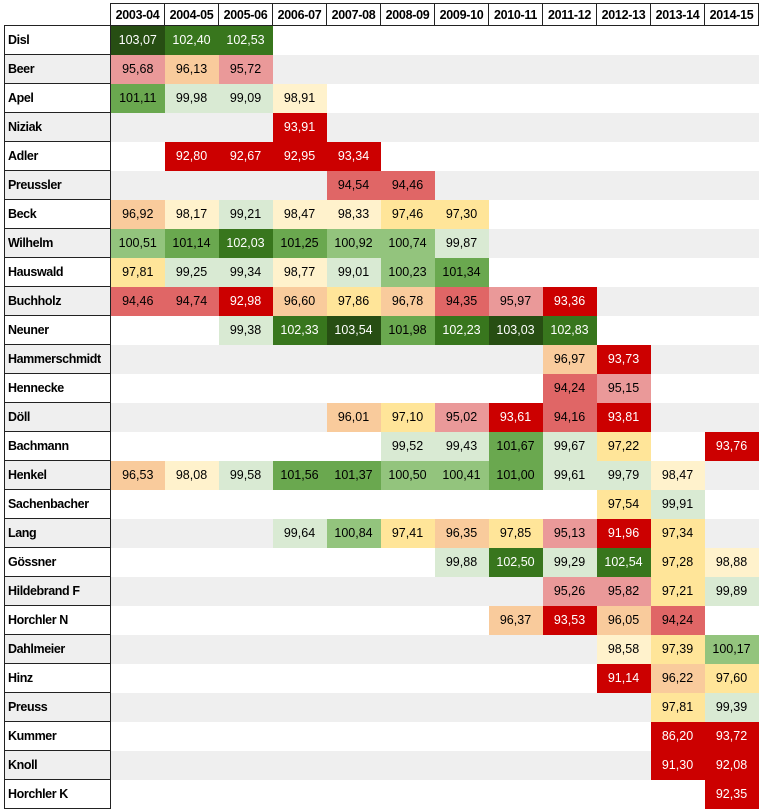 This screenshot has height=809, width=778. I want to click on heatmap-cell: 93,91, so click(299, 127).